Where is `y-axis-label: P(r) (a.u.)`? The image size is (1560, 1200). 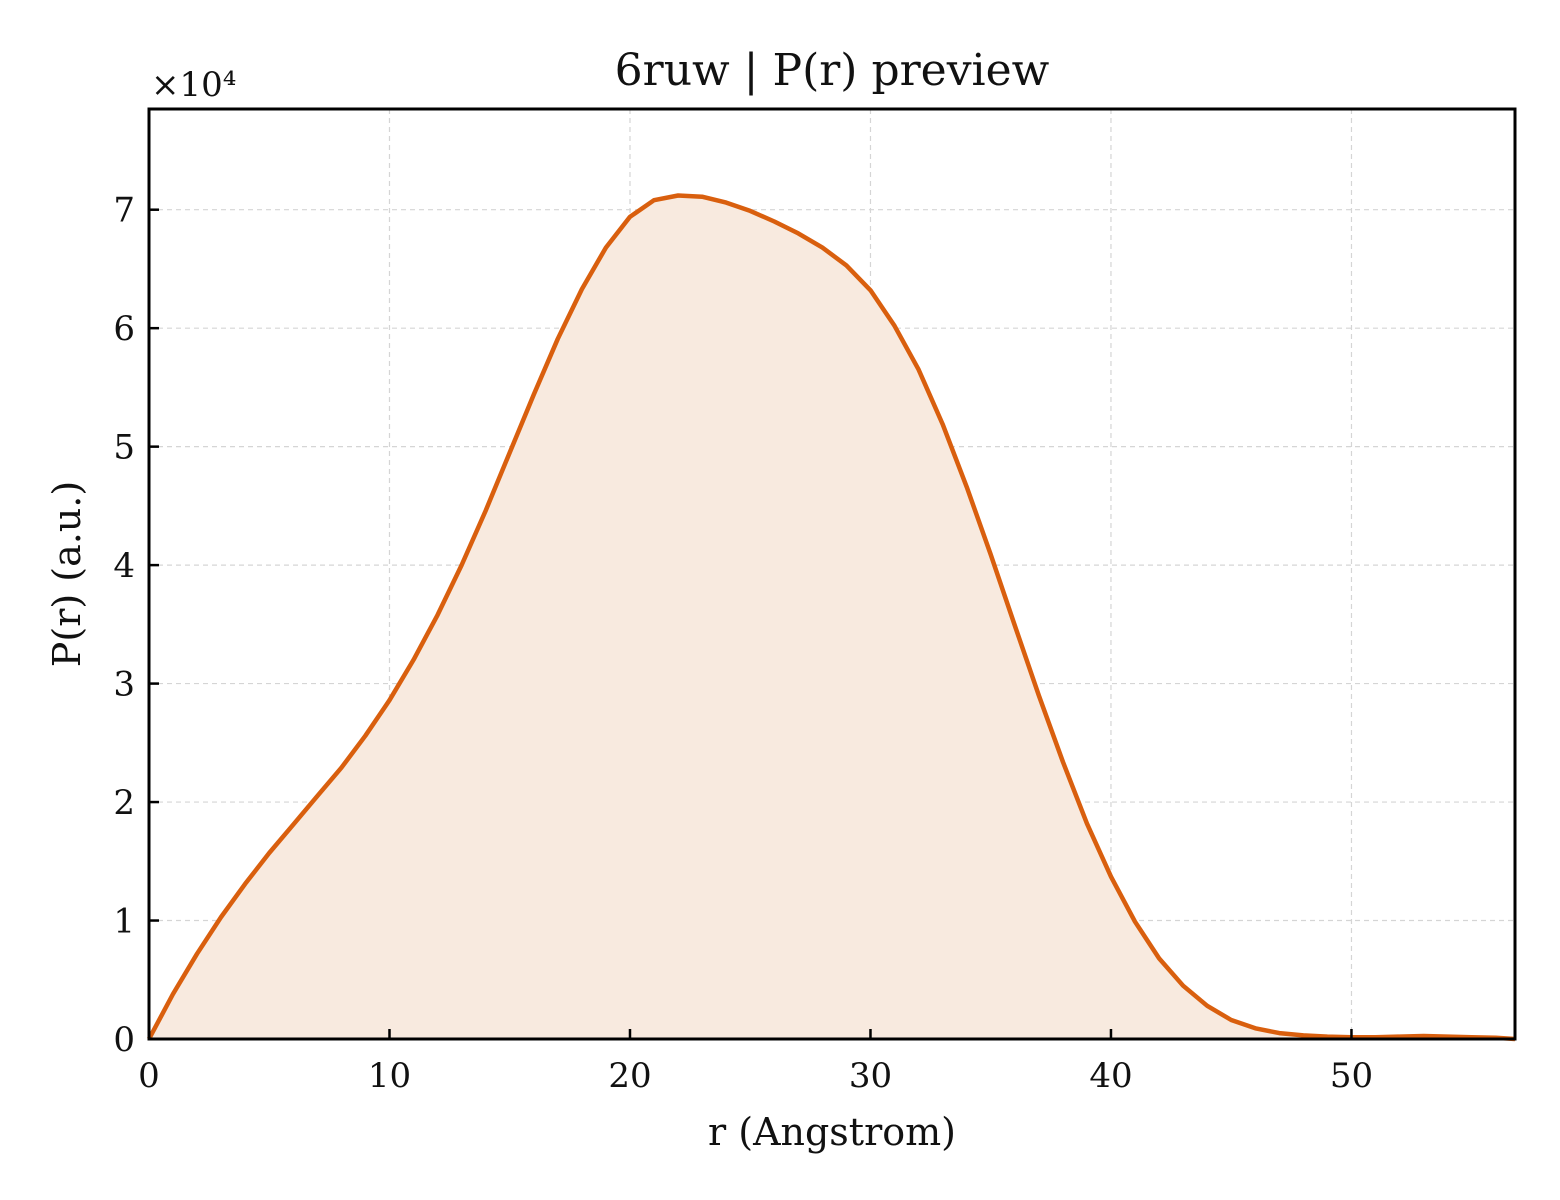
y-axis-label: P(r) (a.u.) is located at coordinates (67, 574).